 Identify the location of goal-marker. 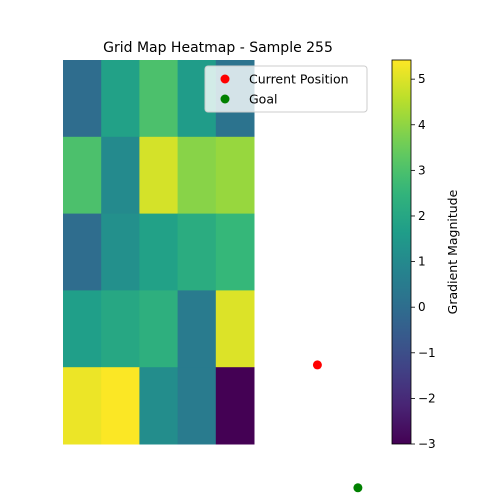
(358, 488).